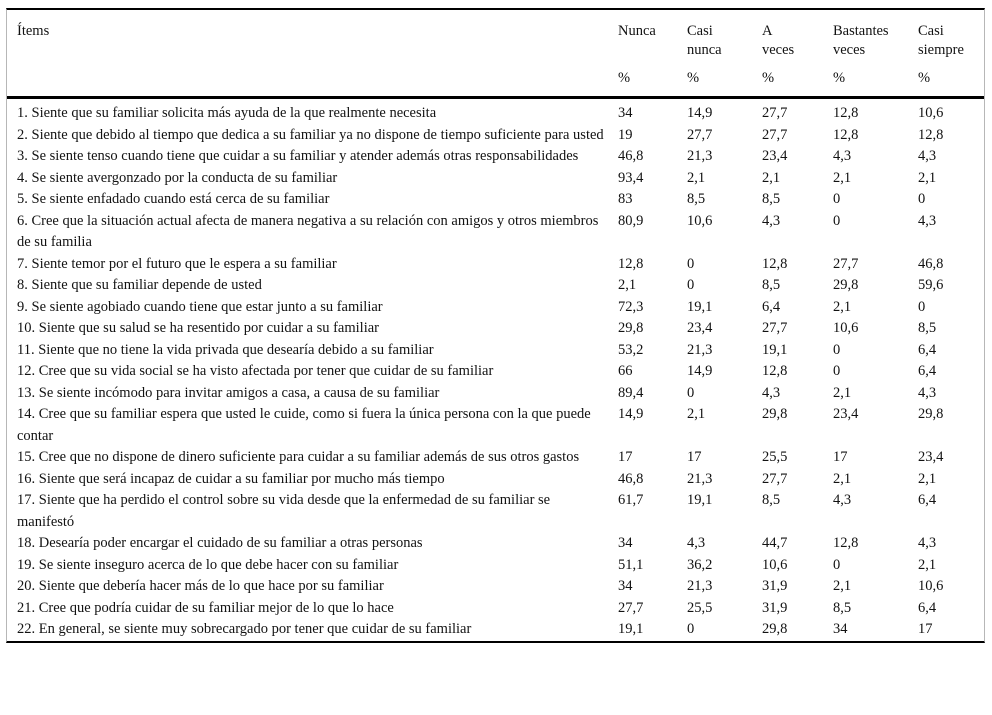 This screenshot has width=992, height=715. I want to click on value-cell: 66, so click(625, 371).